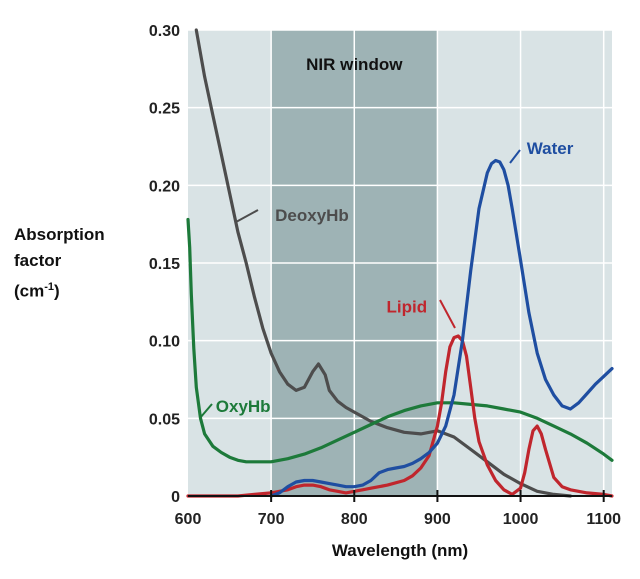 The height and width of the screenshot is (579, 640). I want to click on x-tick-label: 1100, so click(603, 519).